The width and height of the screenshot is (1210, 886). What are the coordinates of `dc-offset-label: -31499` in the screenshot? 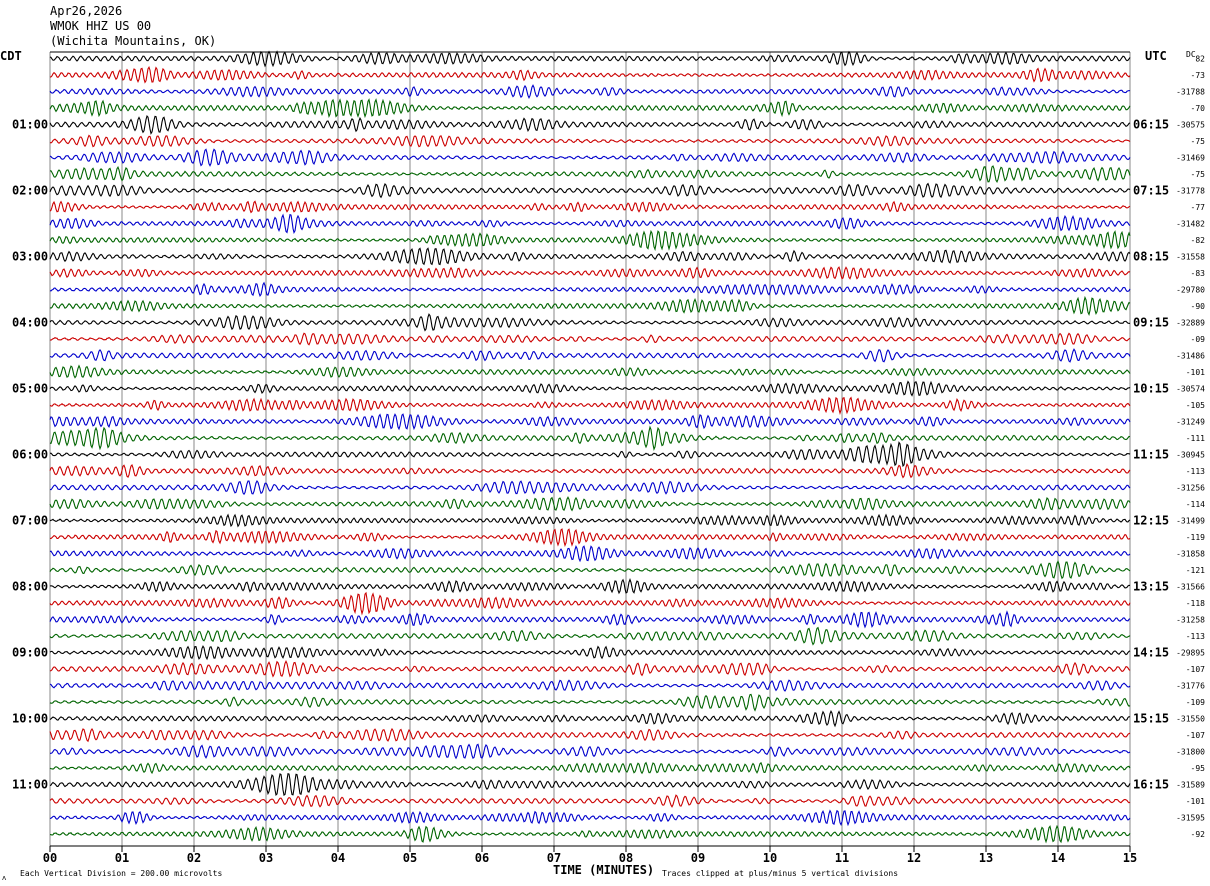 It's located at (1190, 521).